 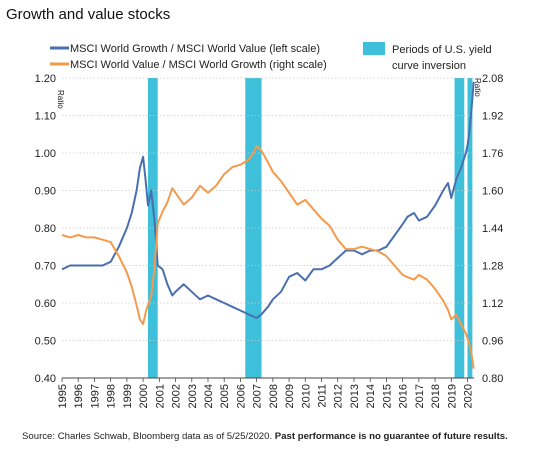 I want to click on right-tick-label: 1.12, so click(x=492, y=304).